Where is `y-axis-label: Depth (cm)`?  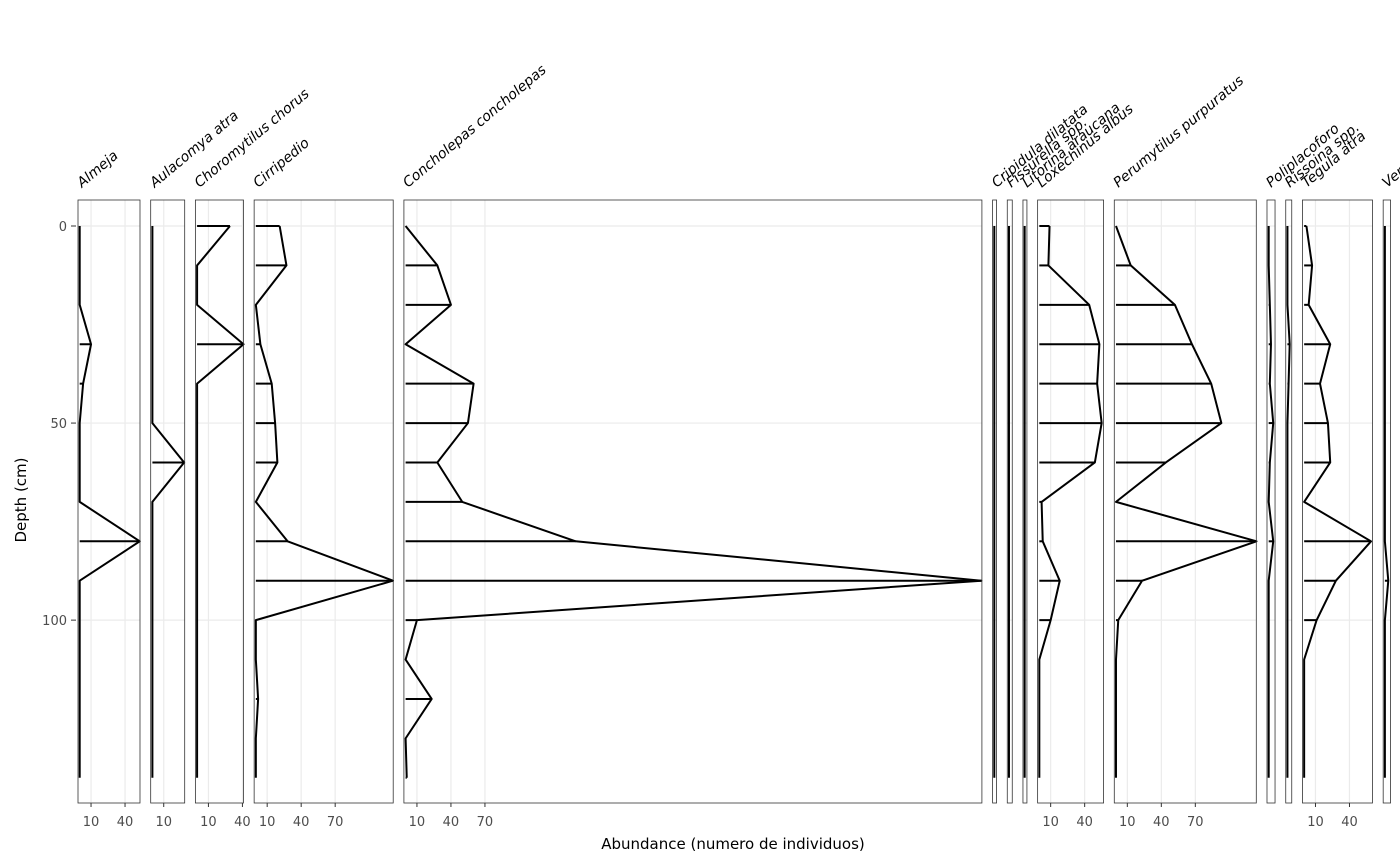 y-axis-label: Depth (cm) is located at coordinates (21, 499).